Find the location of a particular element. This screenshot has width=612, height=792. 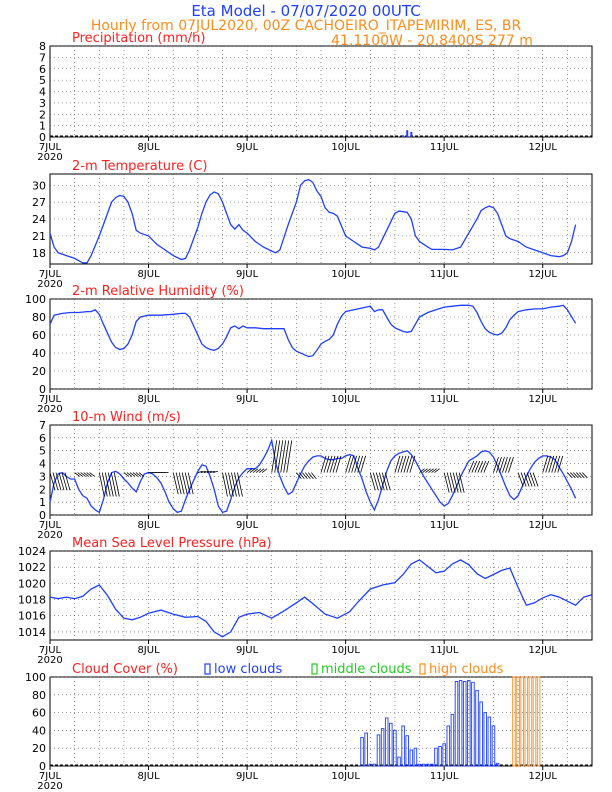

legend-swatch is located at coordinates (207, 669).